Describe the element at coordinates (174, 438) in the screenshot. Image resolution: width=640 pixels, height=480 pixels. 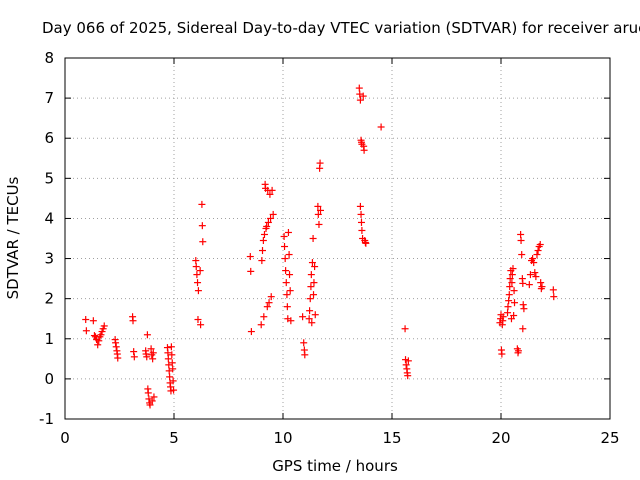
I see `x-tick-label: 5` at that location.